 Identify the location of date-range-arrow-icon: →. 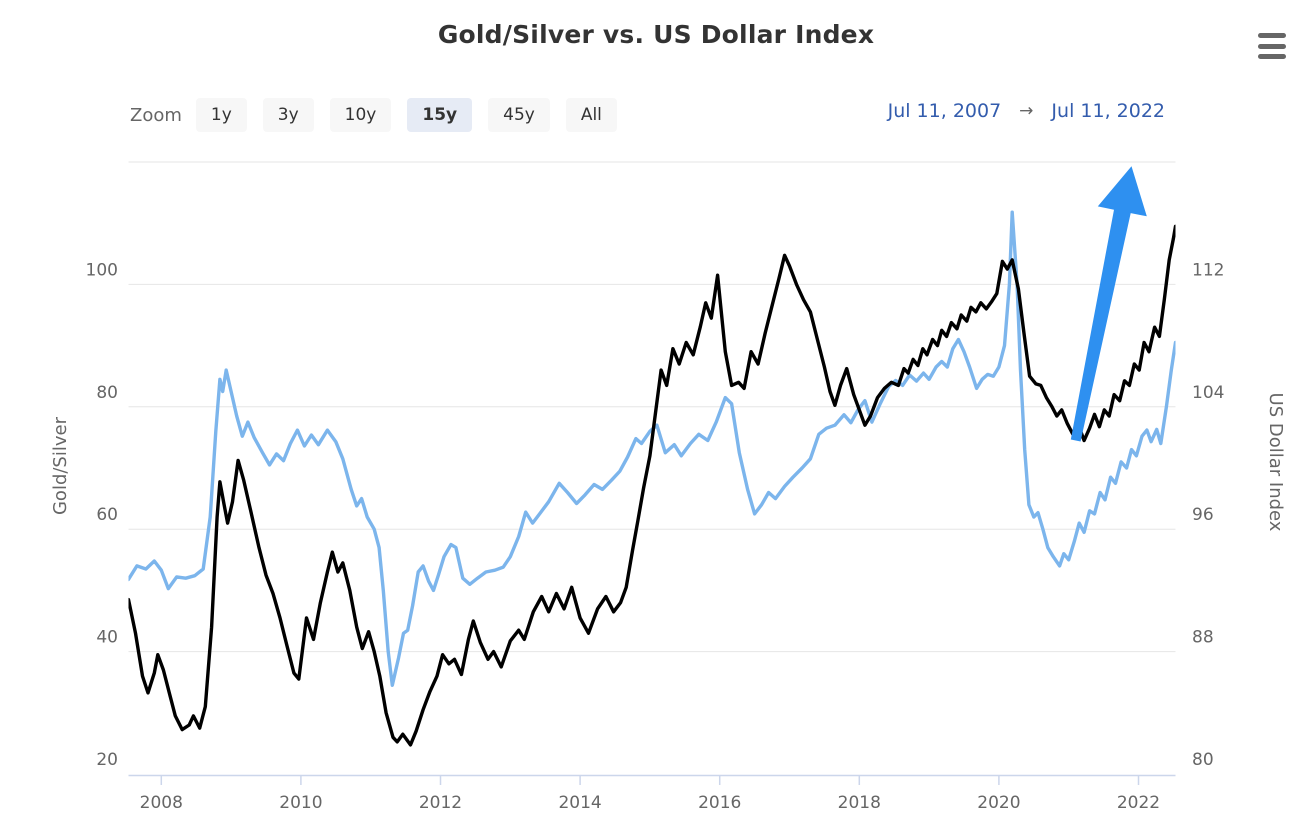
(1026, 111).